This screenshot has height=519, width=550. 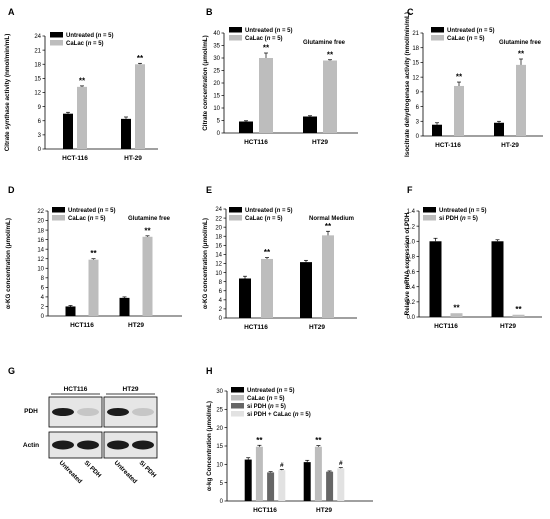 I want to click on panel-letter-d: D, so click(x=11, y=190).